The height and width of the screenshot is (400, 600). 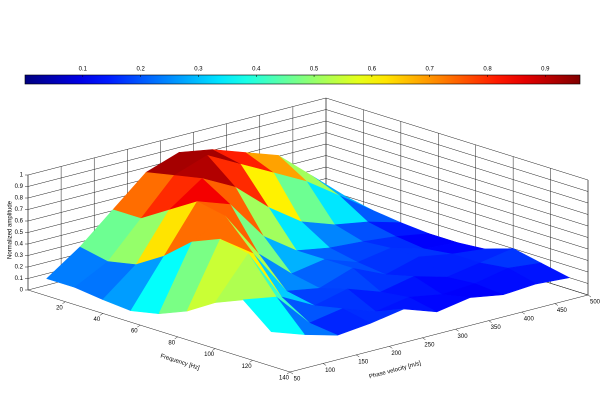 What do you see at coordinates (284, 379) in the screenshot?
I see `y-tick-label: 140` at bounding box center [284, 379].